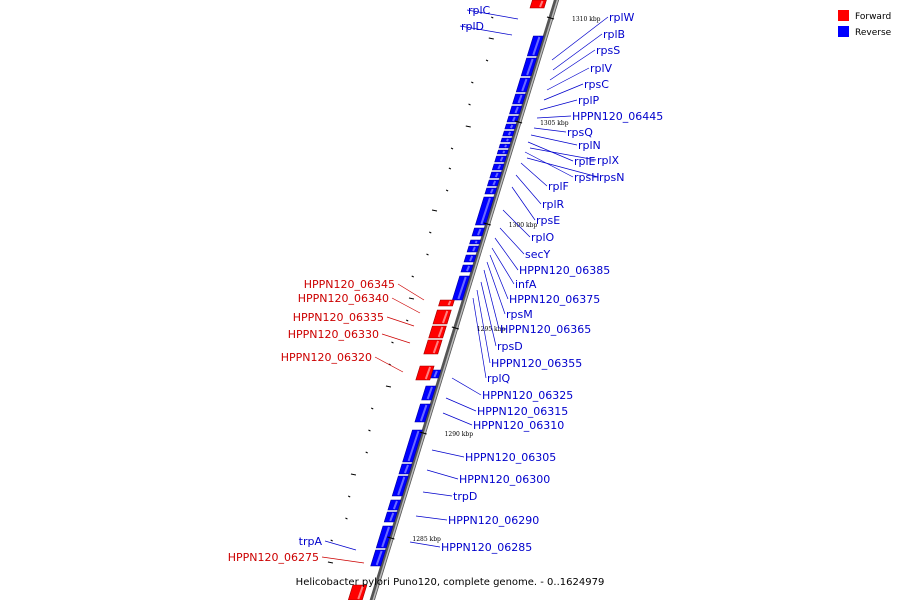 The height and width of the screenshot is (600, 900). What do you see at coordinates (526, 284) in the screenshot?
I see `reverse-gene-label: infA` at bounding box center [526, 284].